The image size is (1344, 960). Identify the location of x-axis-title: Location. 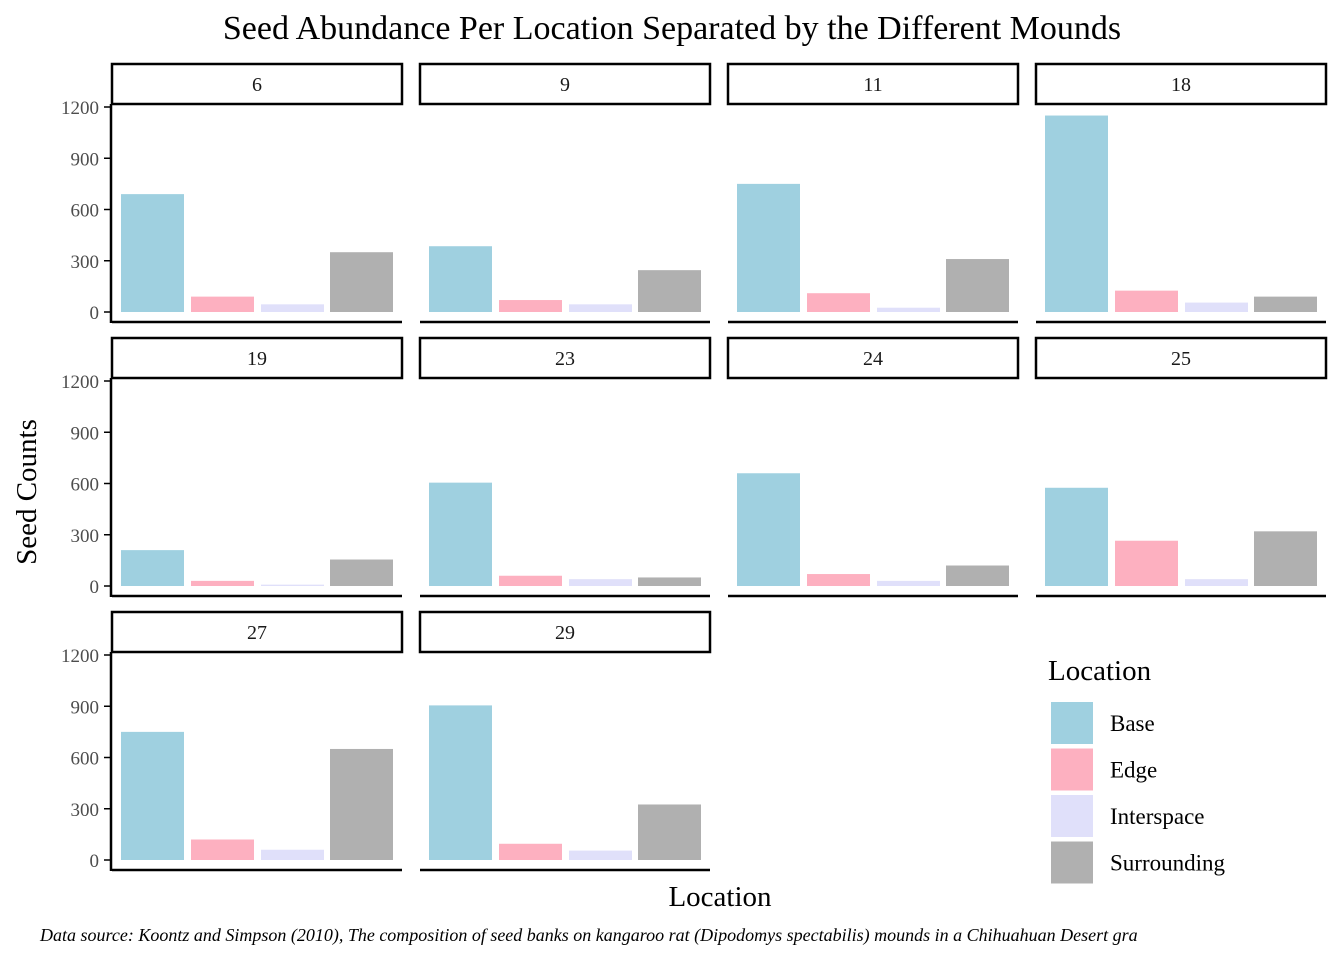
(720, 897).